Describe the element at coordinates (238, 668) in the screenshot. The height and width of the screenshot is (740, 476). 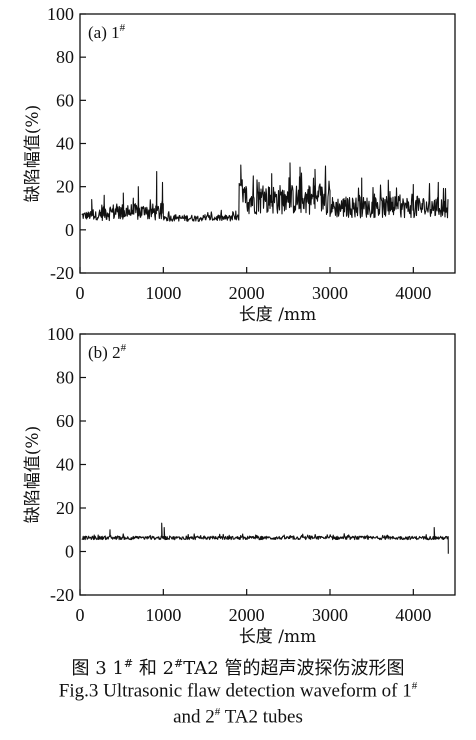
I see `figure-caption-cn: 图 3 1# 和 2#TA2 管的超声波探伤波形图` at that location.